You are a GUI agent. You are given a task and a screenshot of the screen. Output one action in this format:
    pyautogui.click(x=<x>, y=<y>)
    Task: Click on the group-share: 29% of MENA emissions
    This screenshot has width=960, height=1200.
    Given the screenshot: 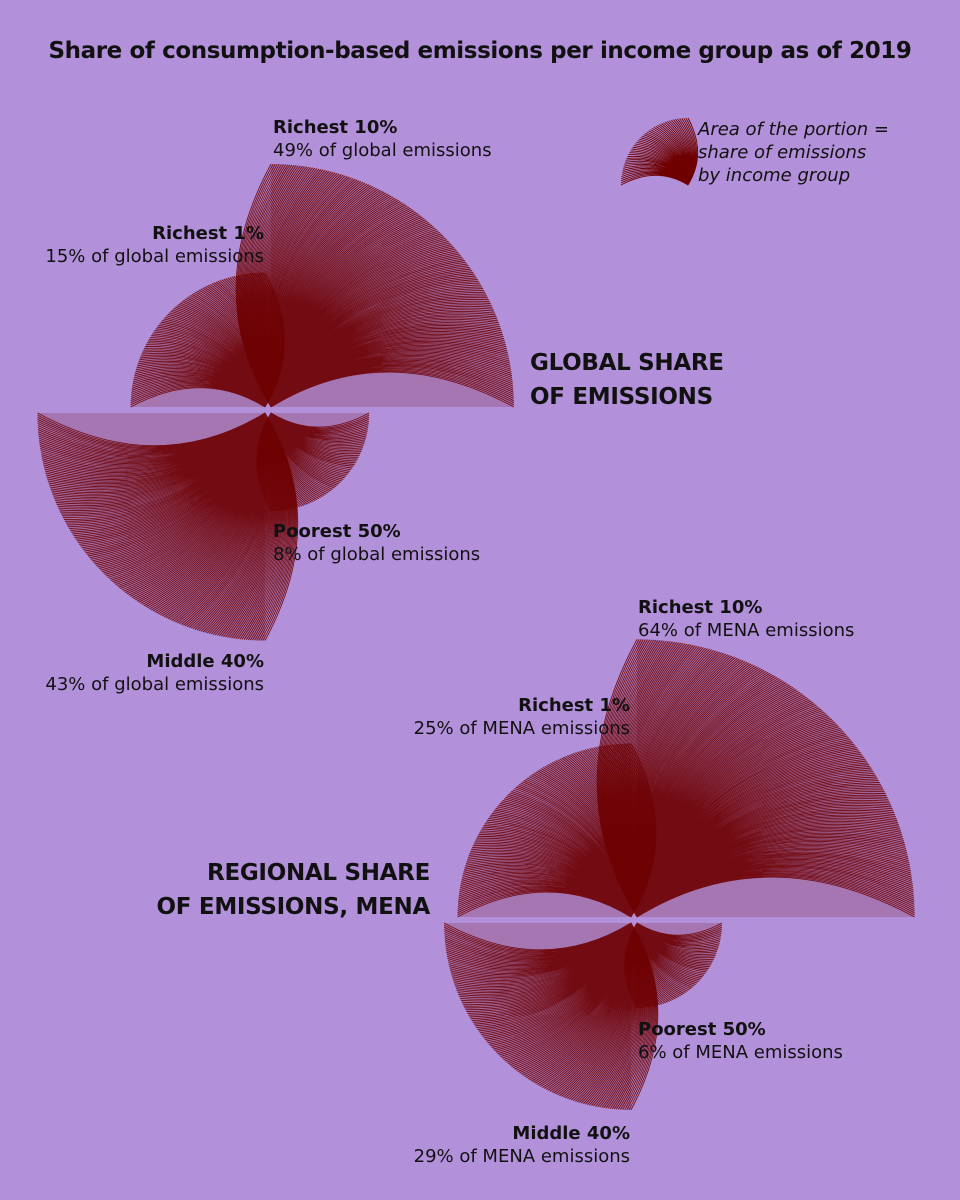 What is the action you would take?
    pyautogui.click(x=521, y=1156)
    